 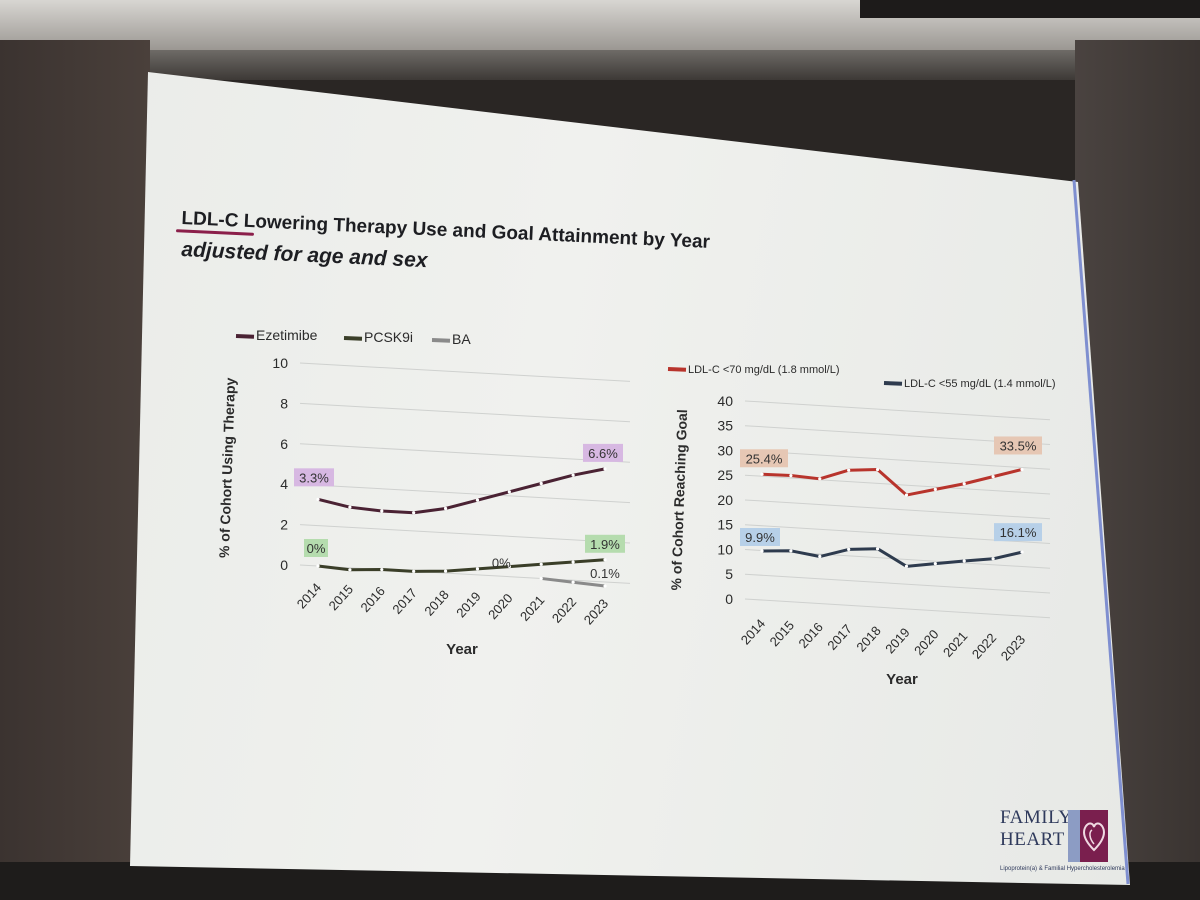 I want to click on data-label: 33.5%, so click(x=1018, y=445).